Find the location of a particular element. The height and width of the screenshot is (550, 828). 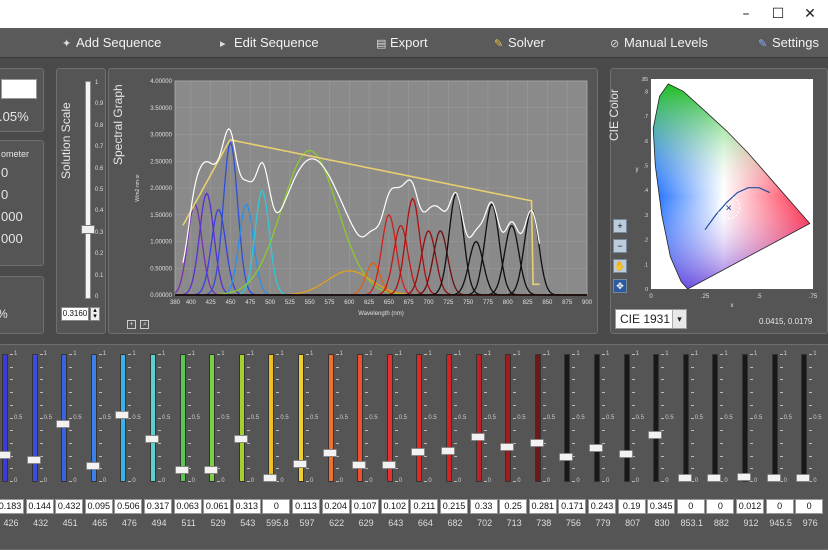

spinner-icon: ▴ ▾ is located at coordinates (95, 314).